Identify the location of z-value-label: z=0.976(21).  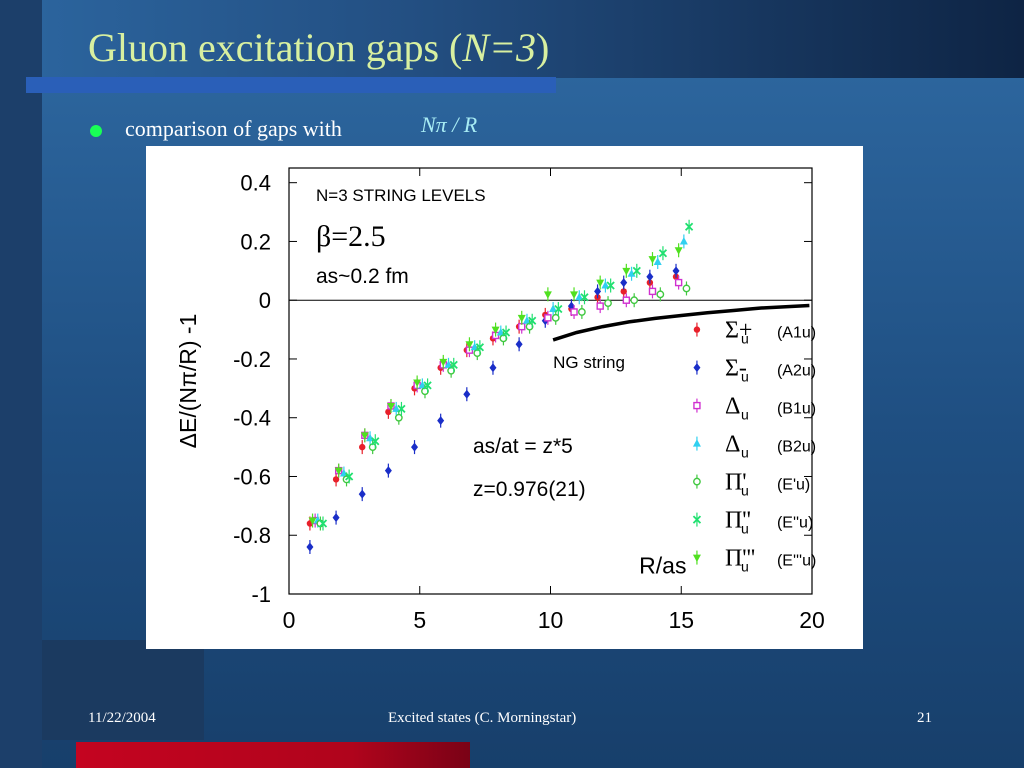
(529, 489).